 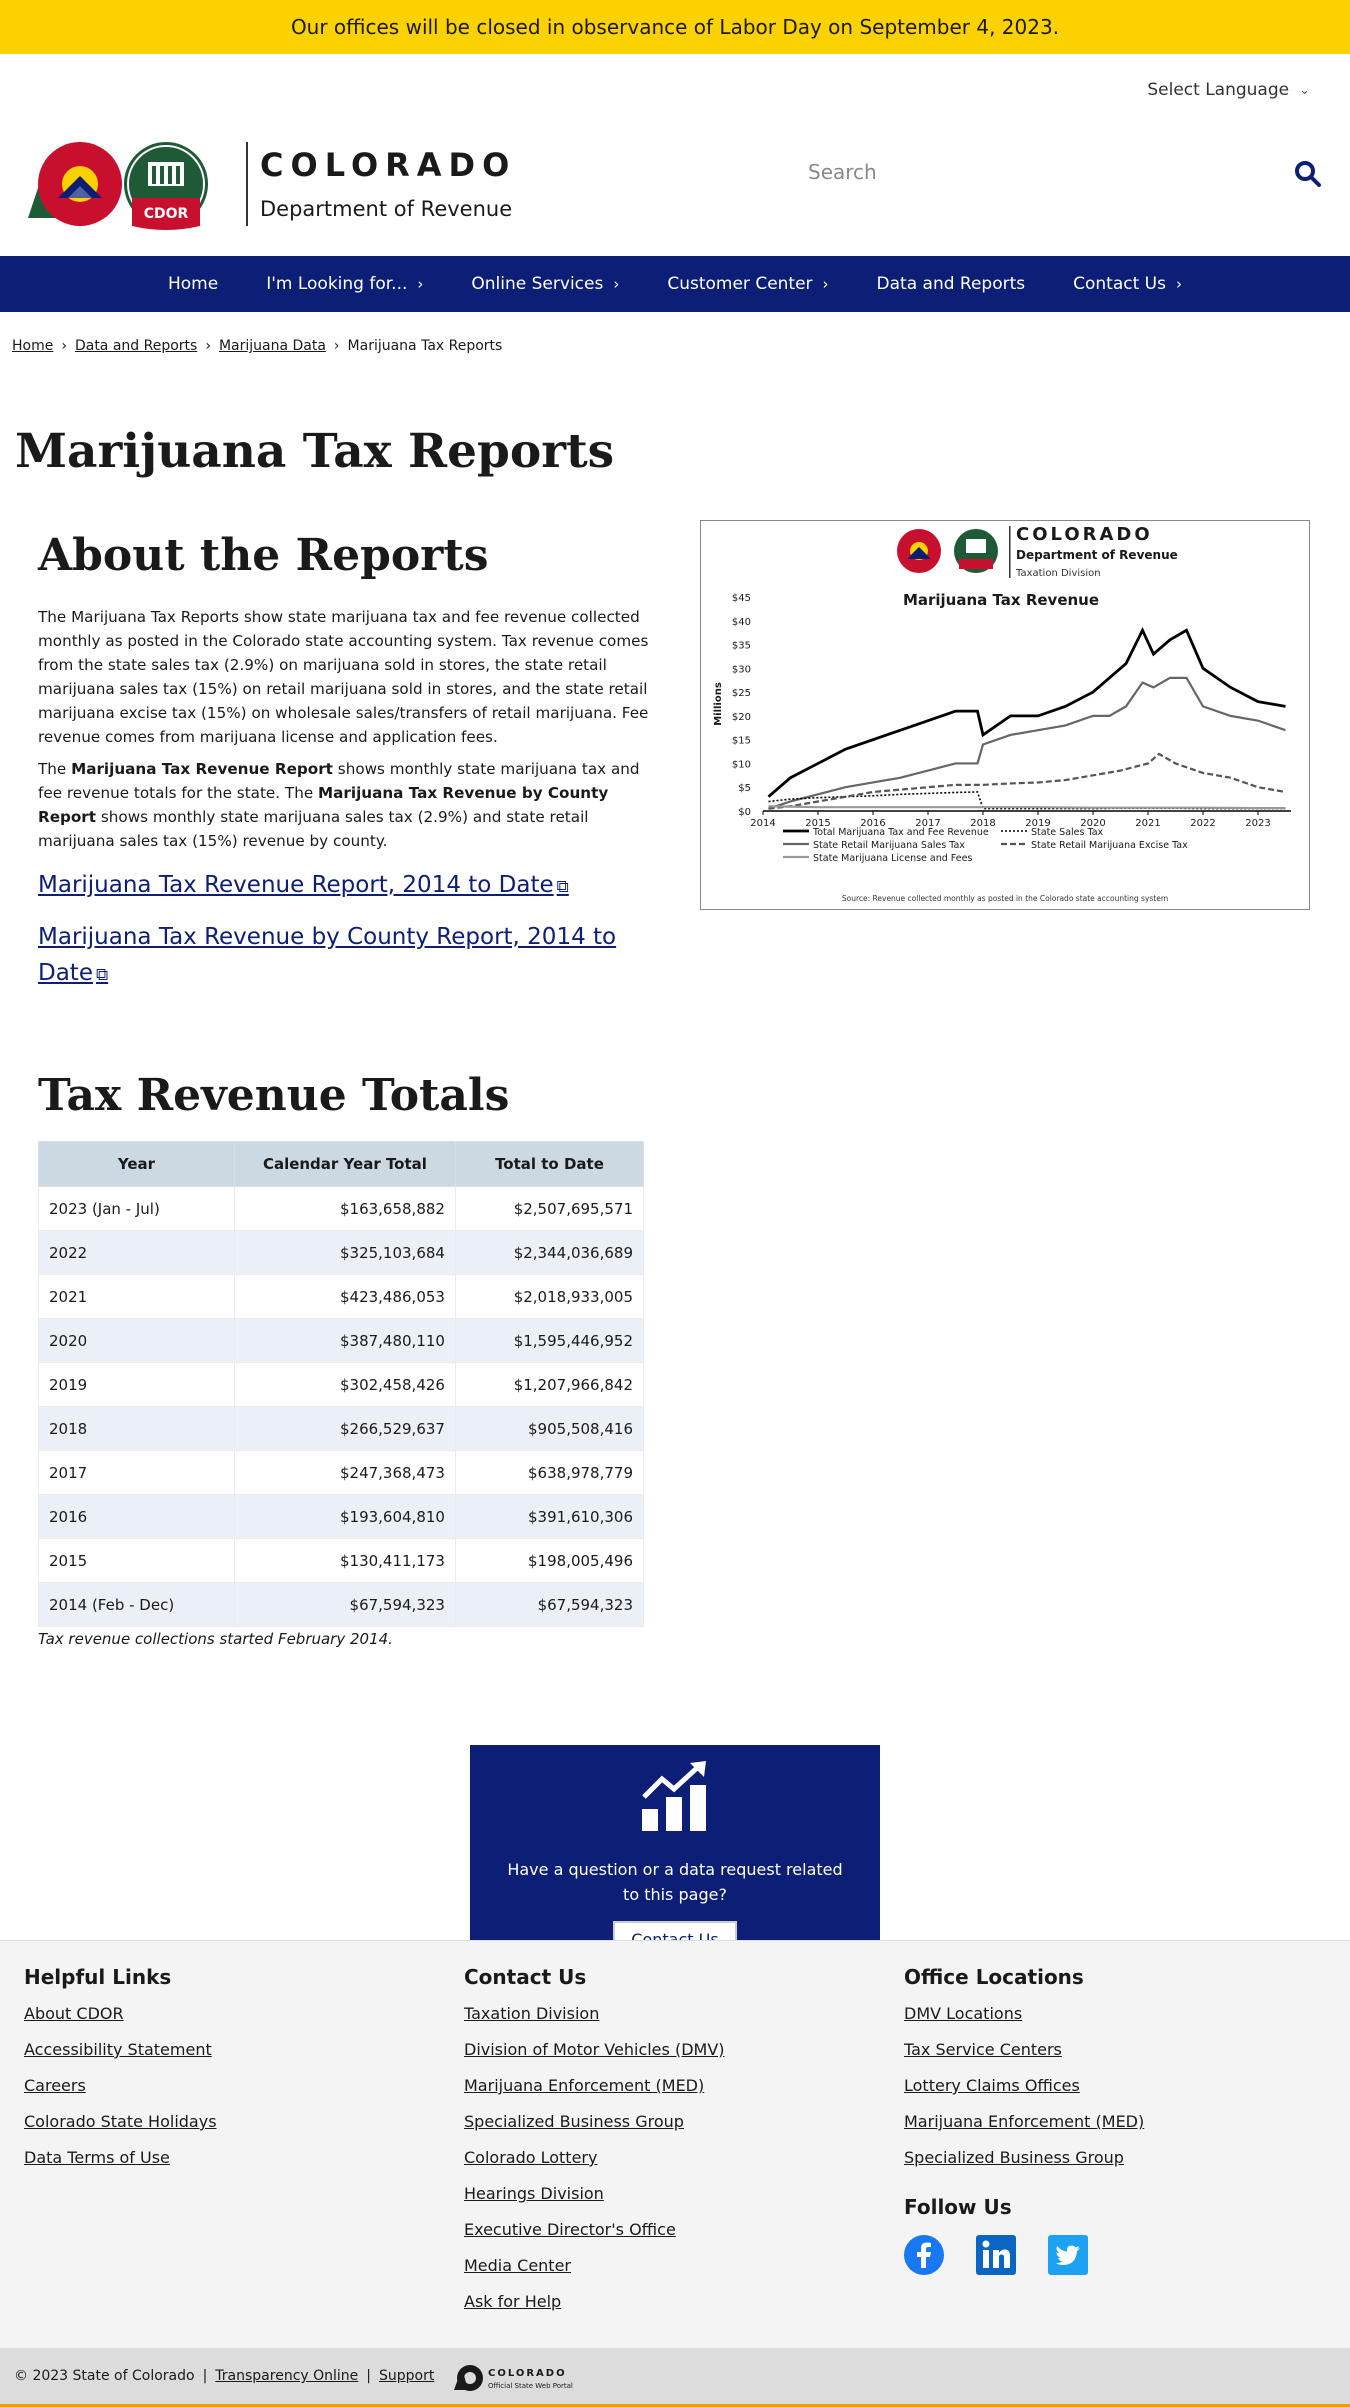 I want to click on language-label: Select Language, so click(x=1218, y=90).